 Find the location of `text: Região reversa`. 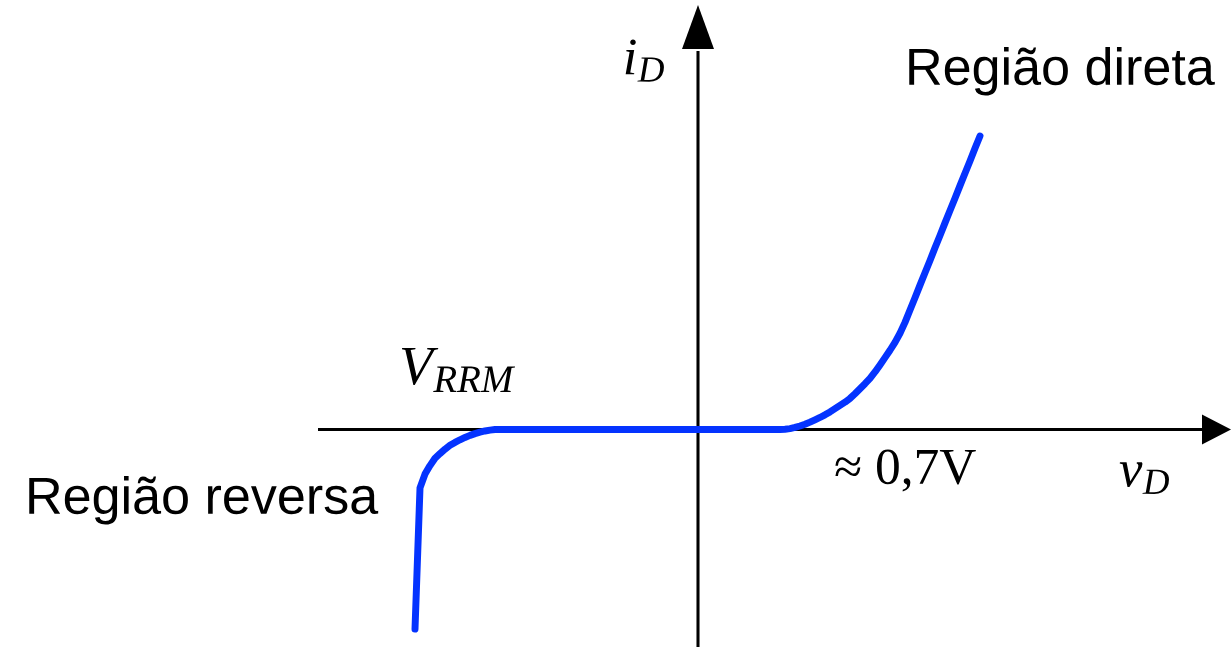

text: Região reversa is located at coordinates (204, 500).